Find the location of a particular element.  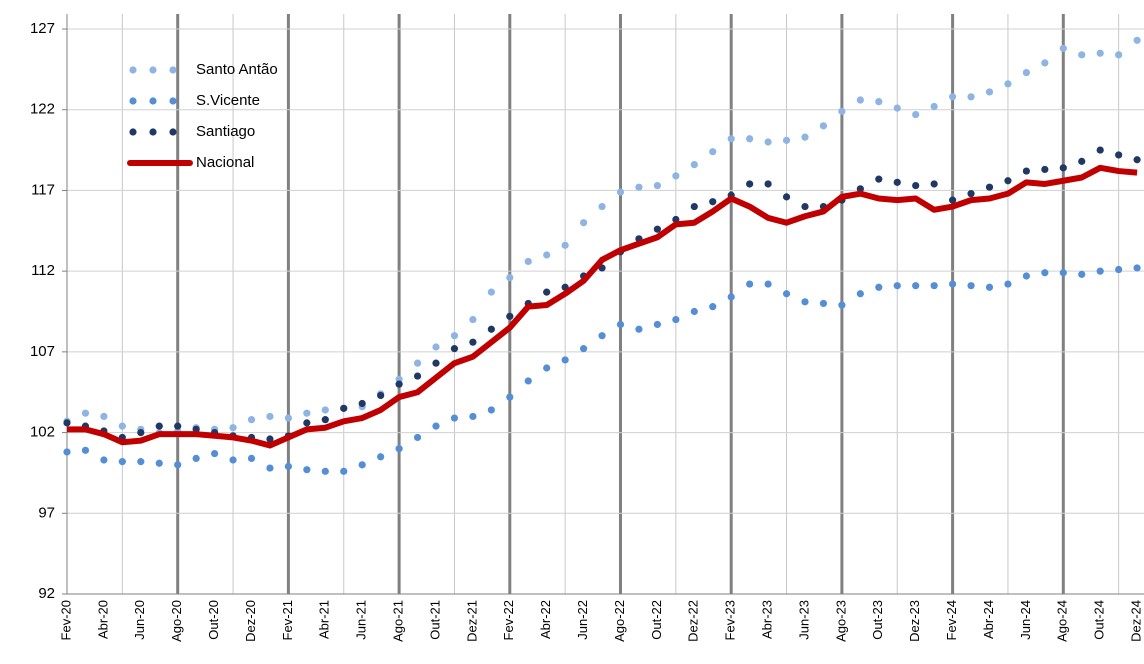

x-tick-label: Jun-21 is located at coordinates (361, 620).